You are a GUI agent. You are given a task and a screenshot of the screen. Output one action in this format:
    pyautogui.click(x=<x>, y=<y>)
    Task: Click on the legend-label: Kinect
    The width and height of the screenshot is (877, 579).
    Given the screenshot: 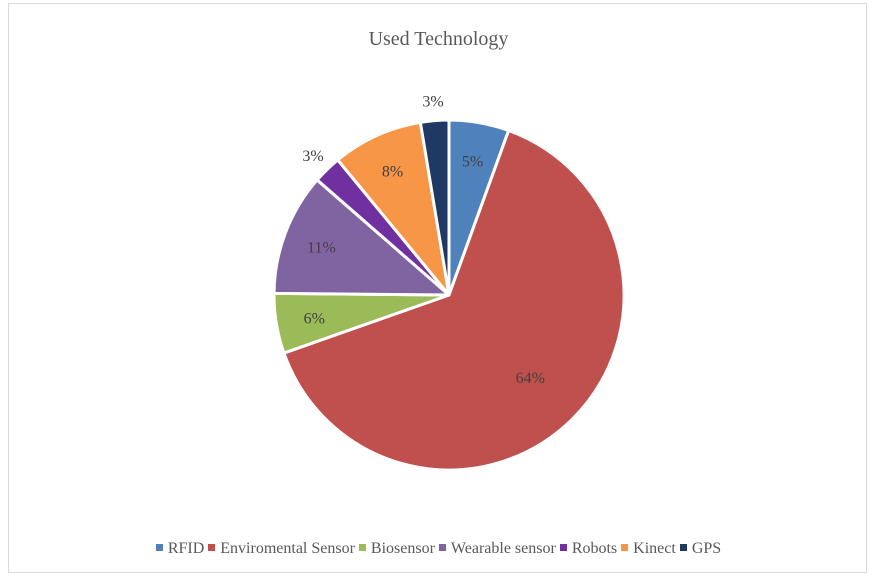 What is the action you would take?
    pyautogui.click(x=654, y=548)
    